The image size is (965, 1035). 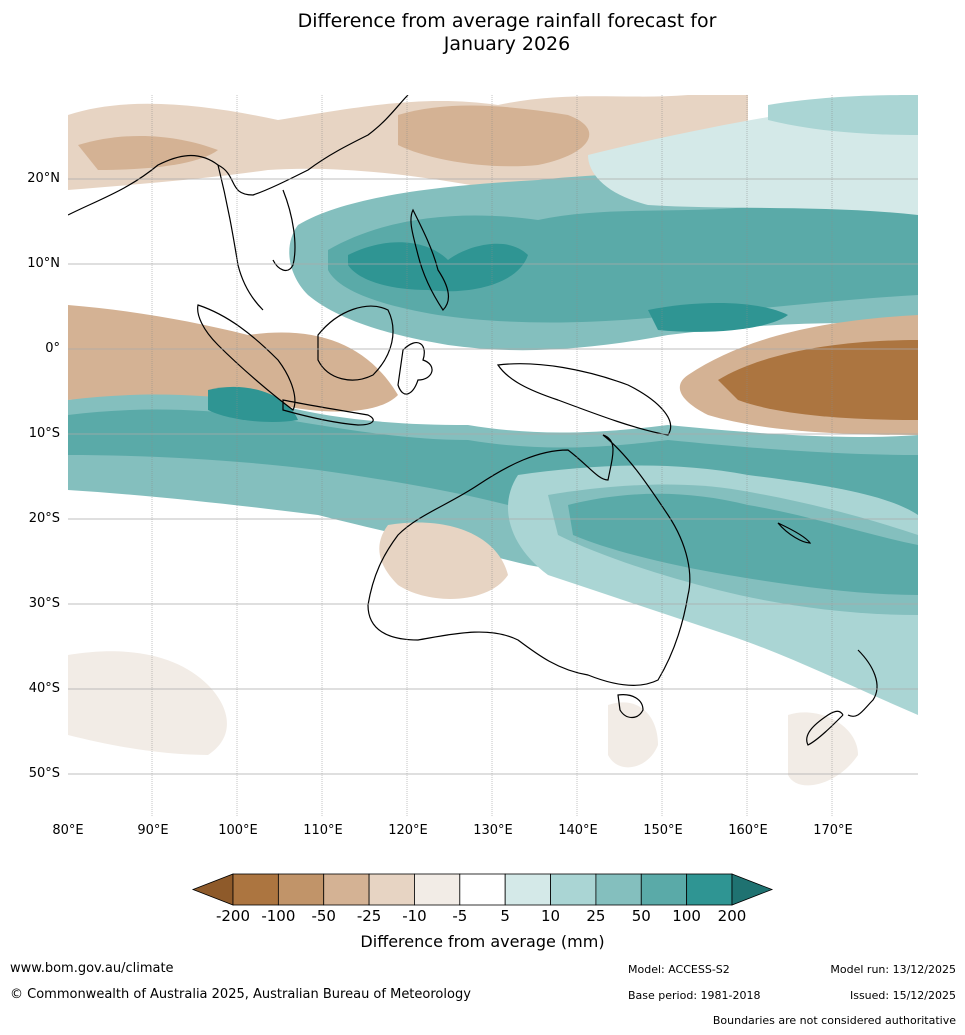 What do you see at coordinates (630, 706) in the screenshot?
I see `coast-tasmania` at bounding box center [630, 706].